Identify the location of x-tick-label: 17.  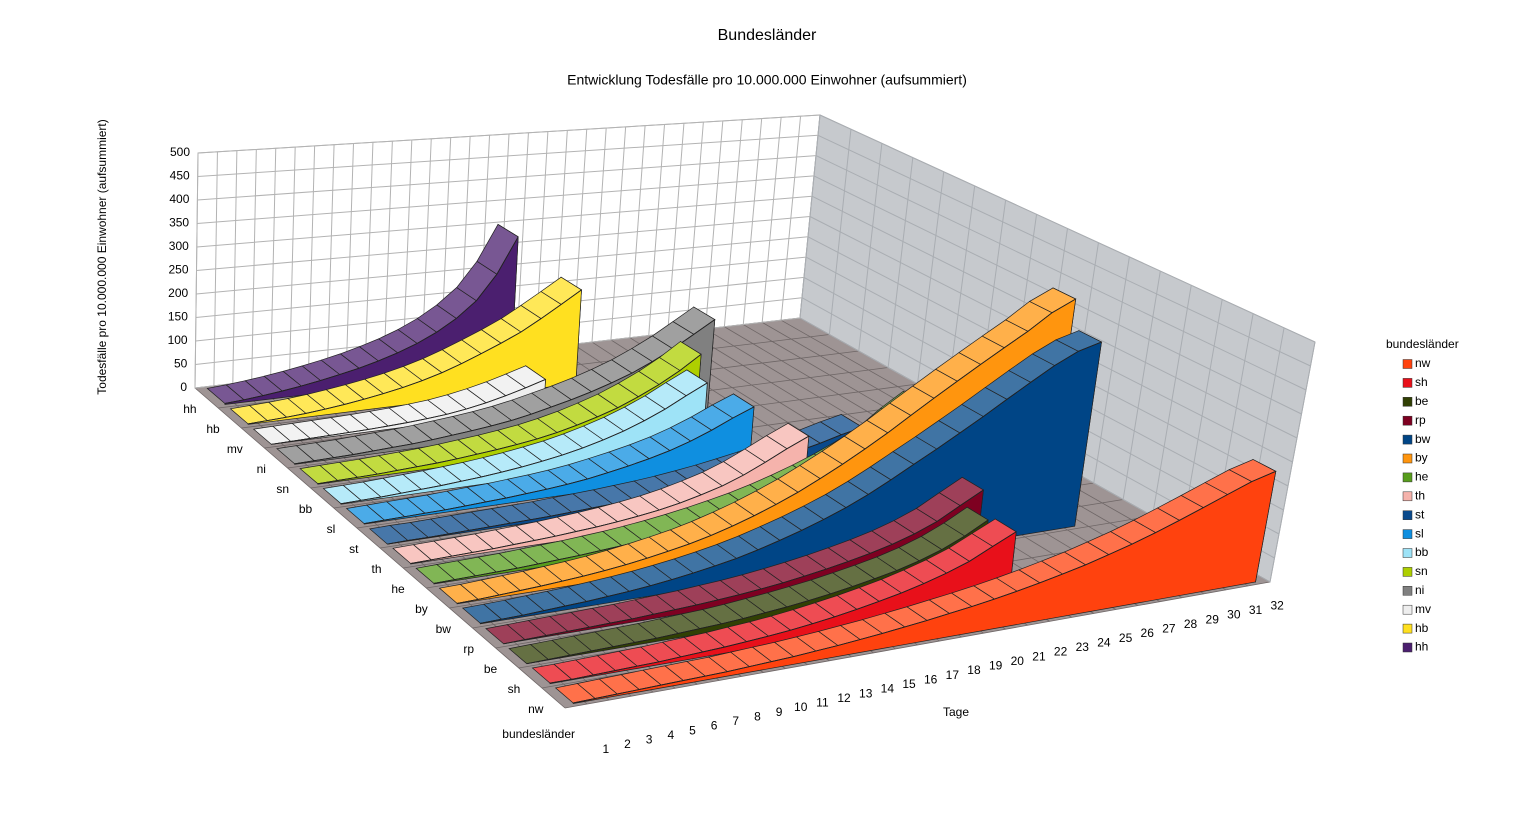
(953, 675).